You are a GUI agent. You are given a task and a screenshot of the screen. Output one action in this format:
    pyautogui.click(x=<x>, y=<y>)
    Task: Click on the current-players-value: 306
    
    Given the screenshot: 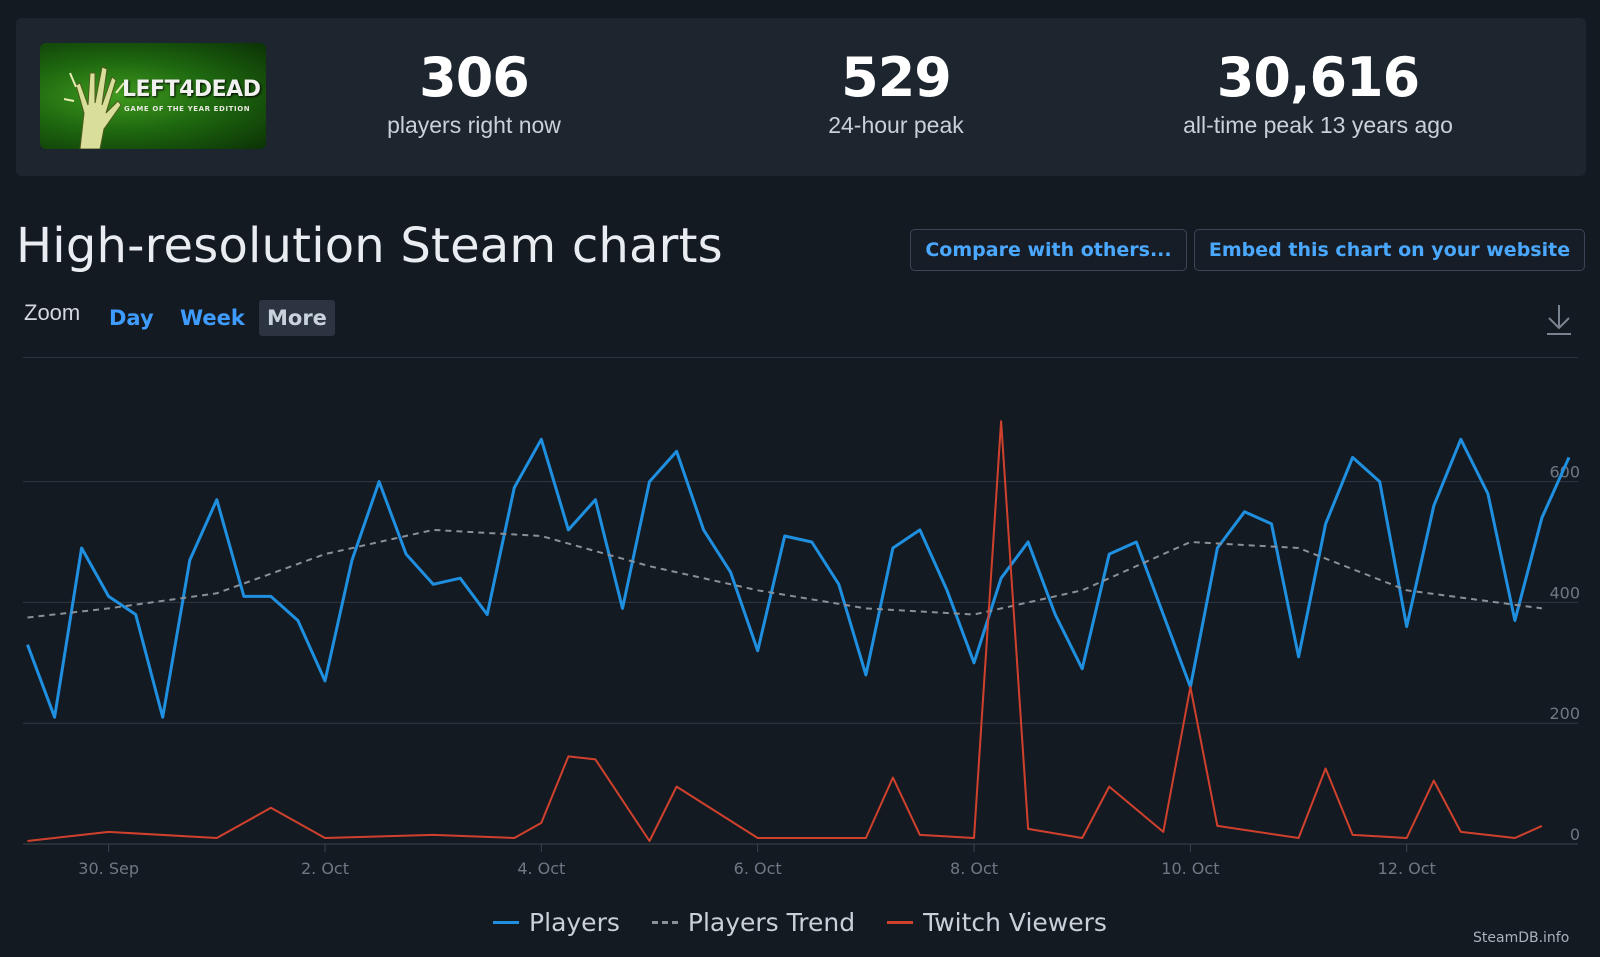 What is the action you would take?
    pyautogui.click(x=474, y=77)
    